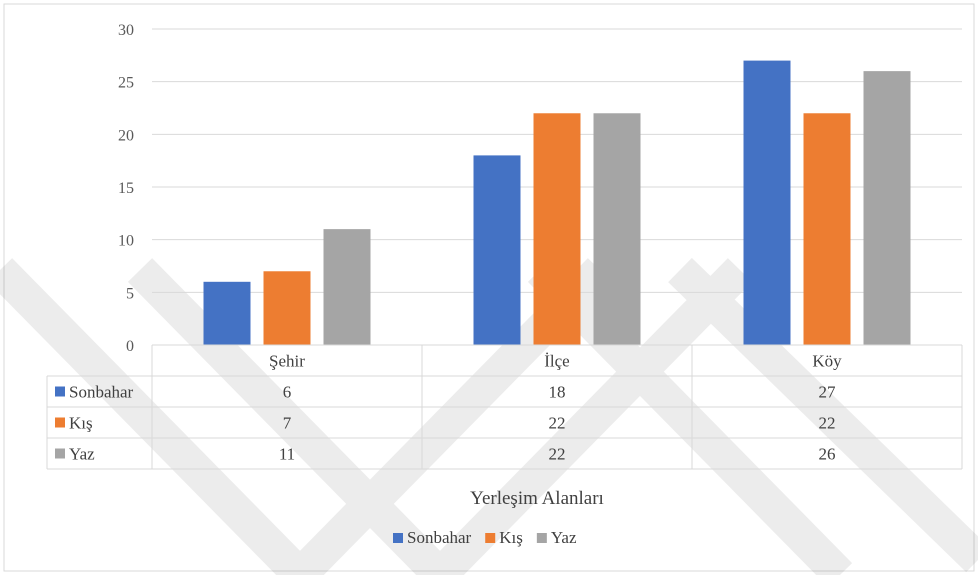 This screenshot has width=978, height=575. I want to click on y-tick-label: 5, so click(130, 293).